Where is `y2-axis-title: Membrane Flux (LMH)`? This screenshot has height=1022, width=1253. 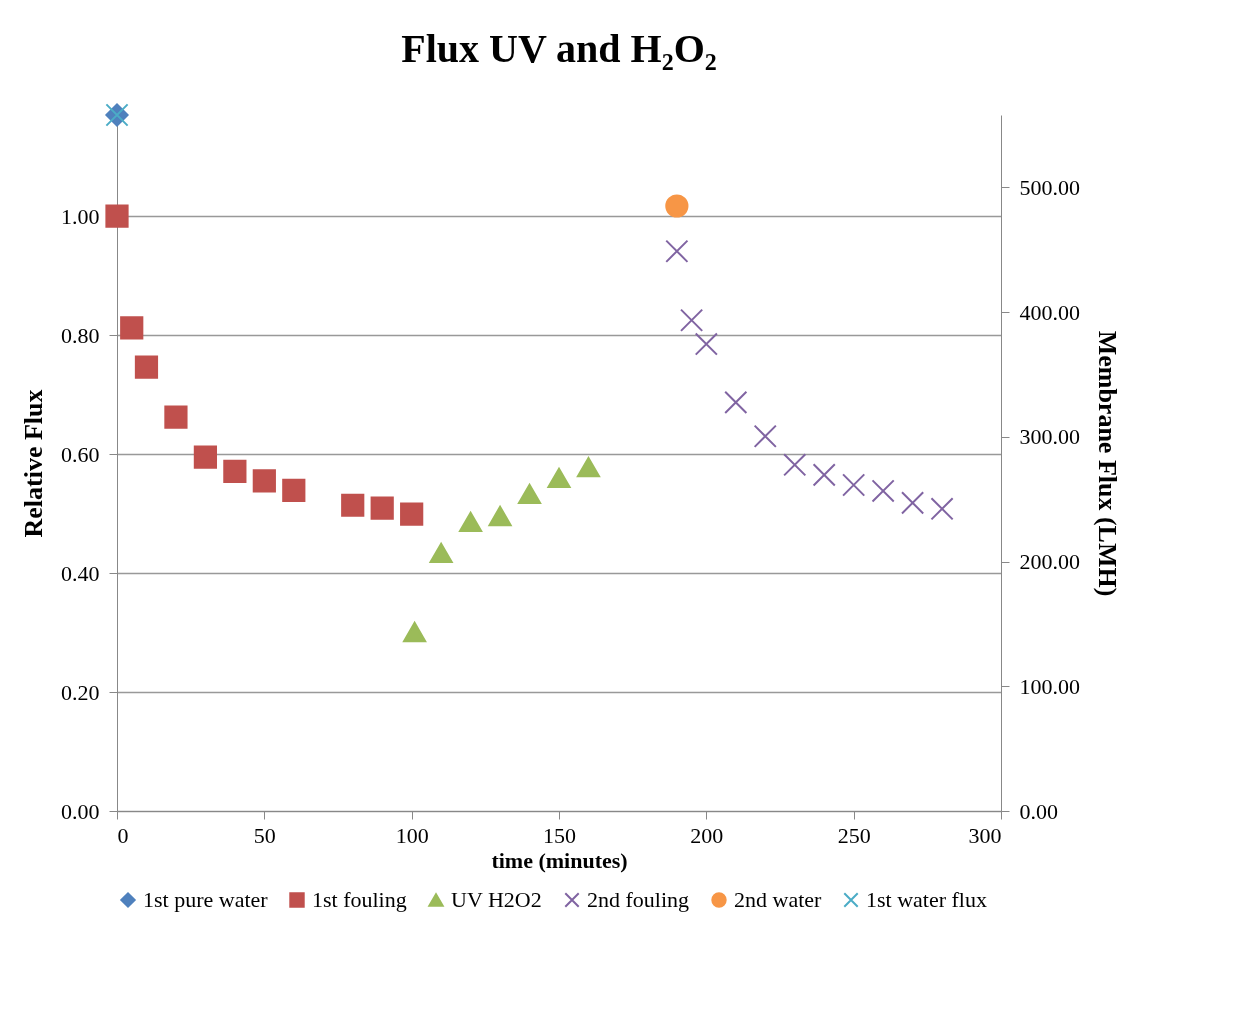 y2-axis-title: Membrane Flux (LMH) is located at coordinates (1107, 463).